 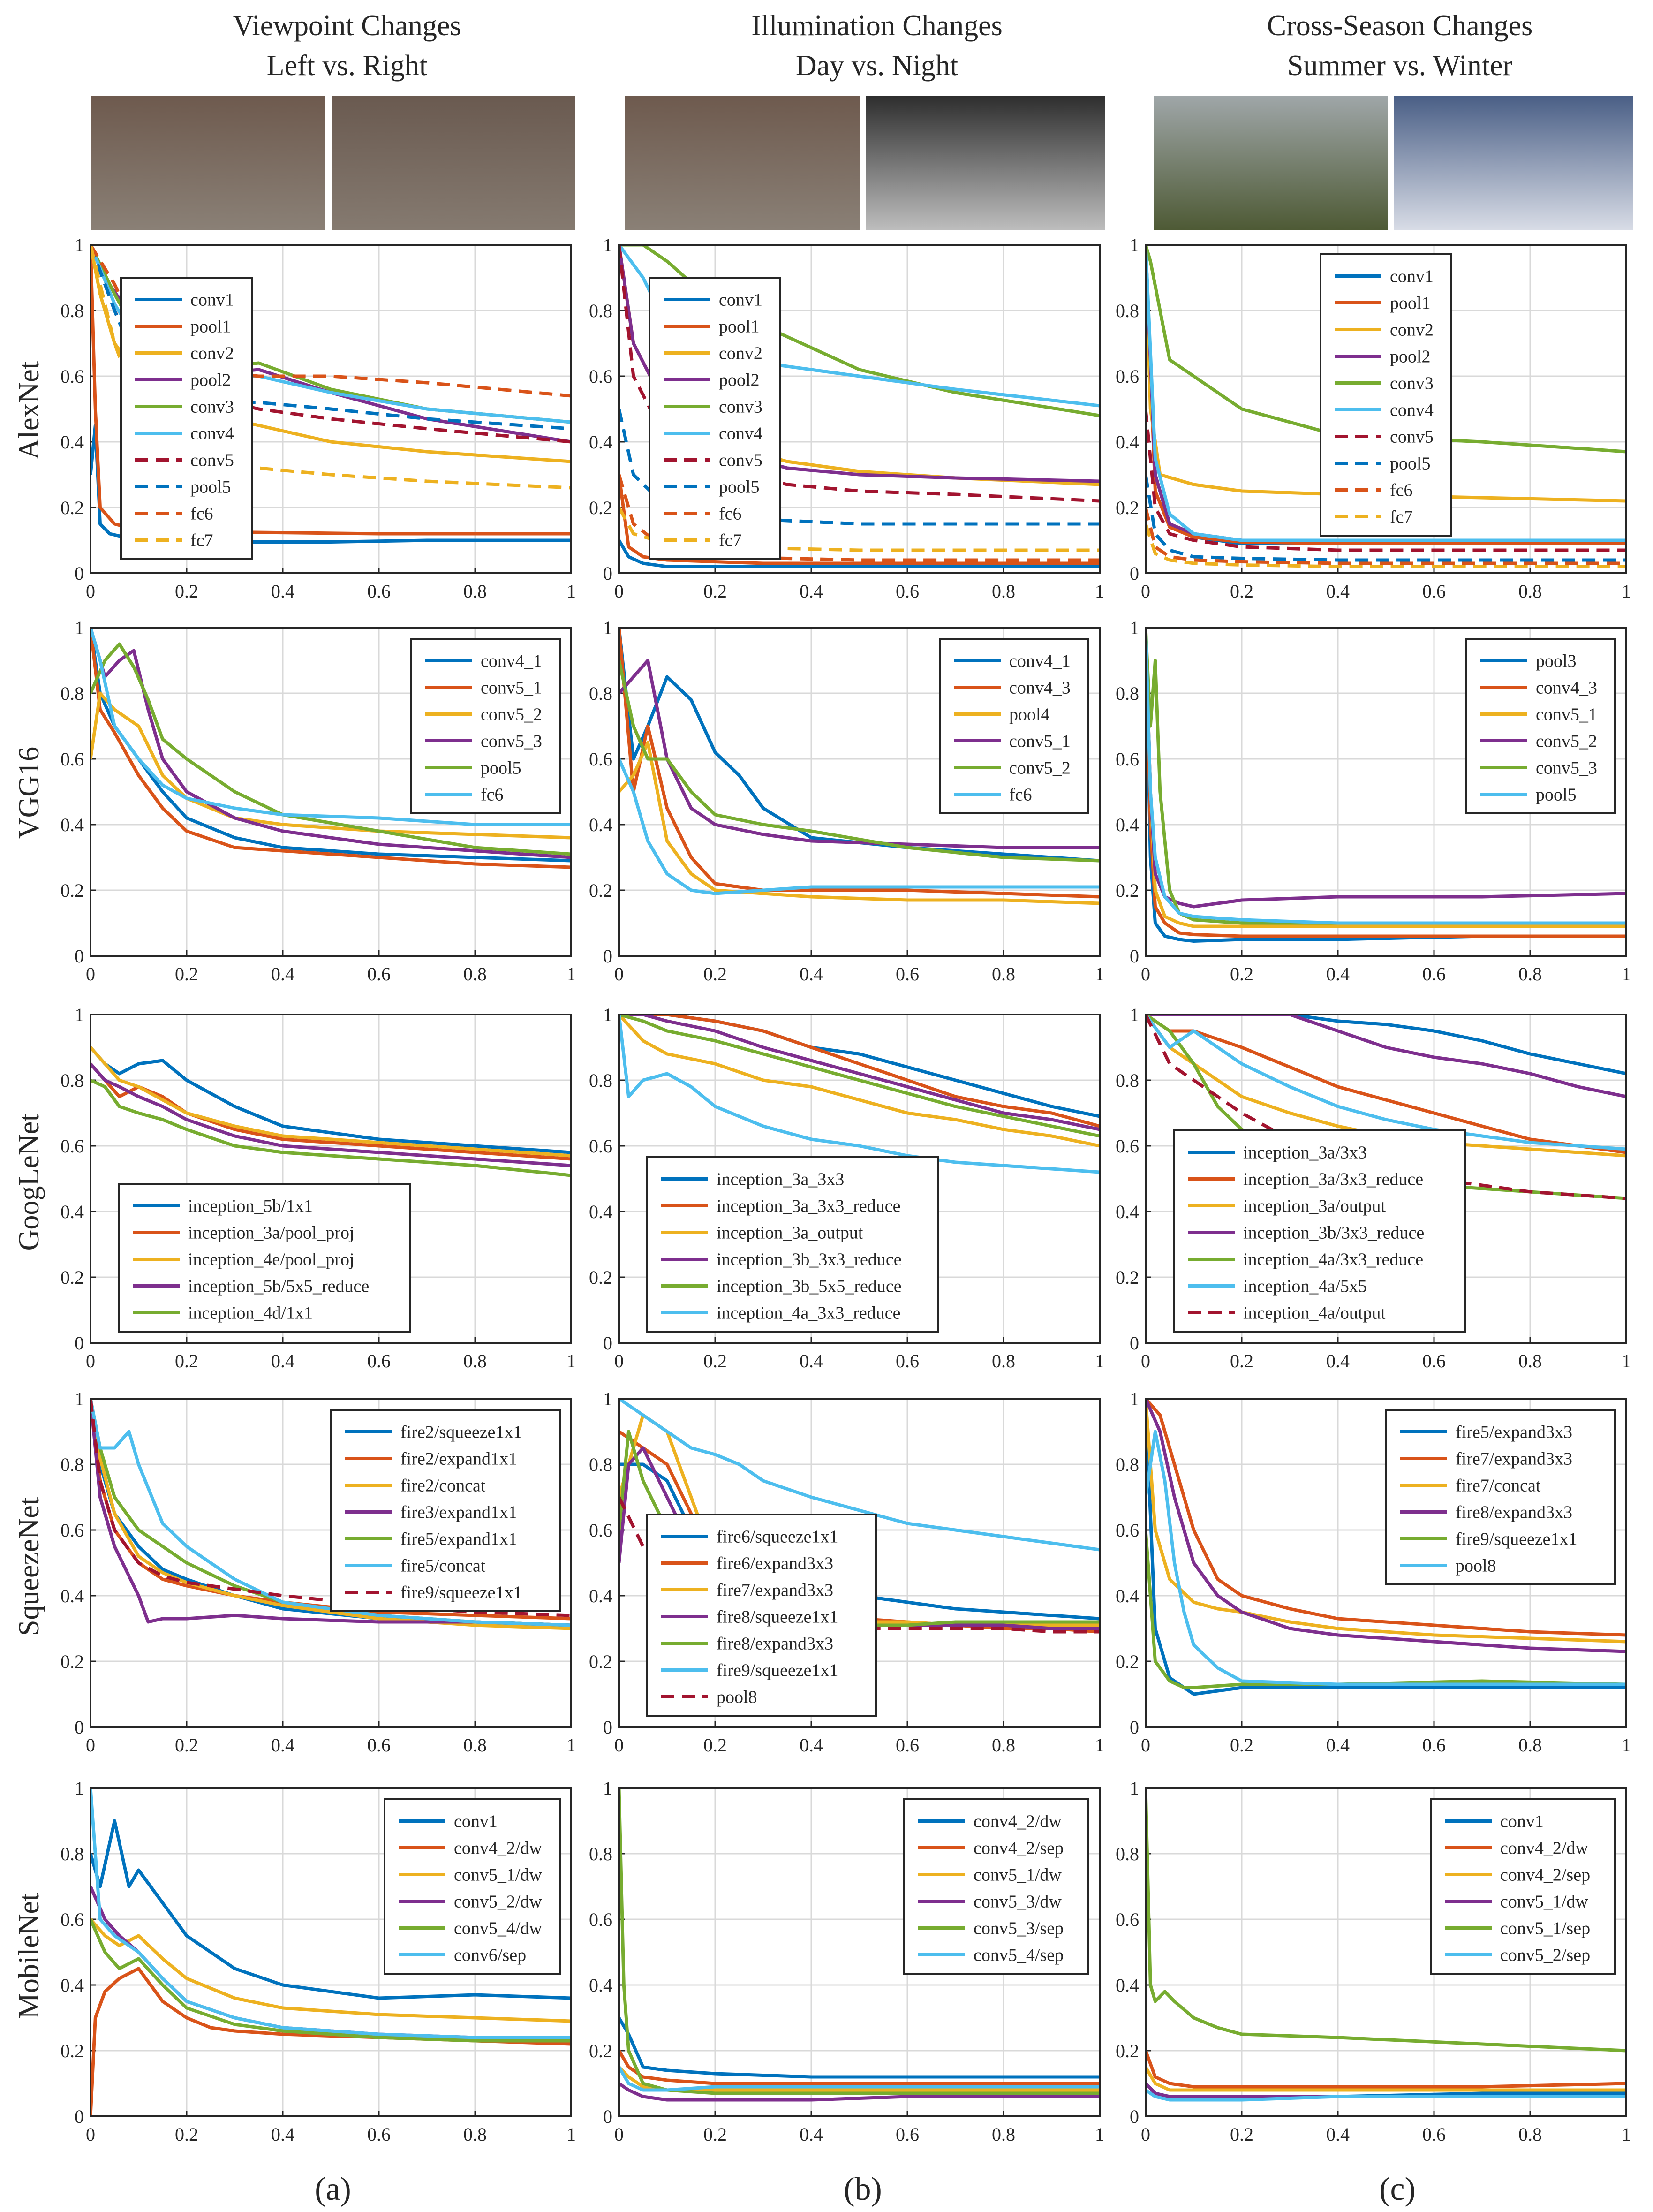 I want to click on panel-label-a: (a), so click(x=333, y=2189).